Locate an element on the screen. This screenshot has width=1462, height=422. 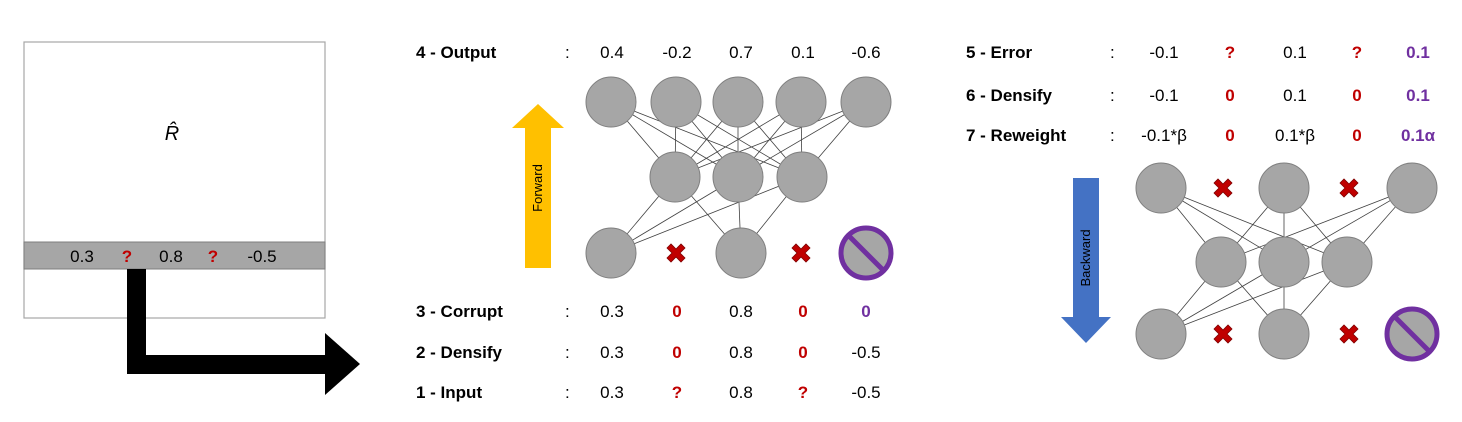
row-label: 2 - Densify is located at coordinates (459, 352).